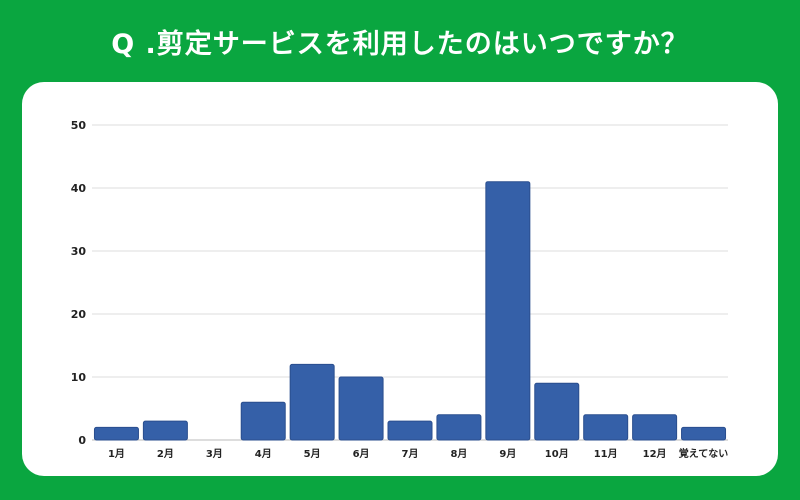  I want to click on x-tick-label: 6月, so click(361, 454).